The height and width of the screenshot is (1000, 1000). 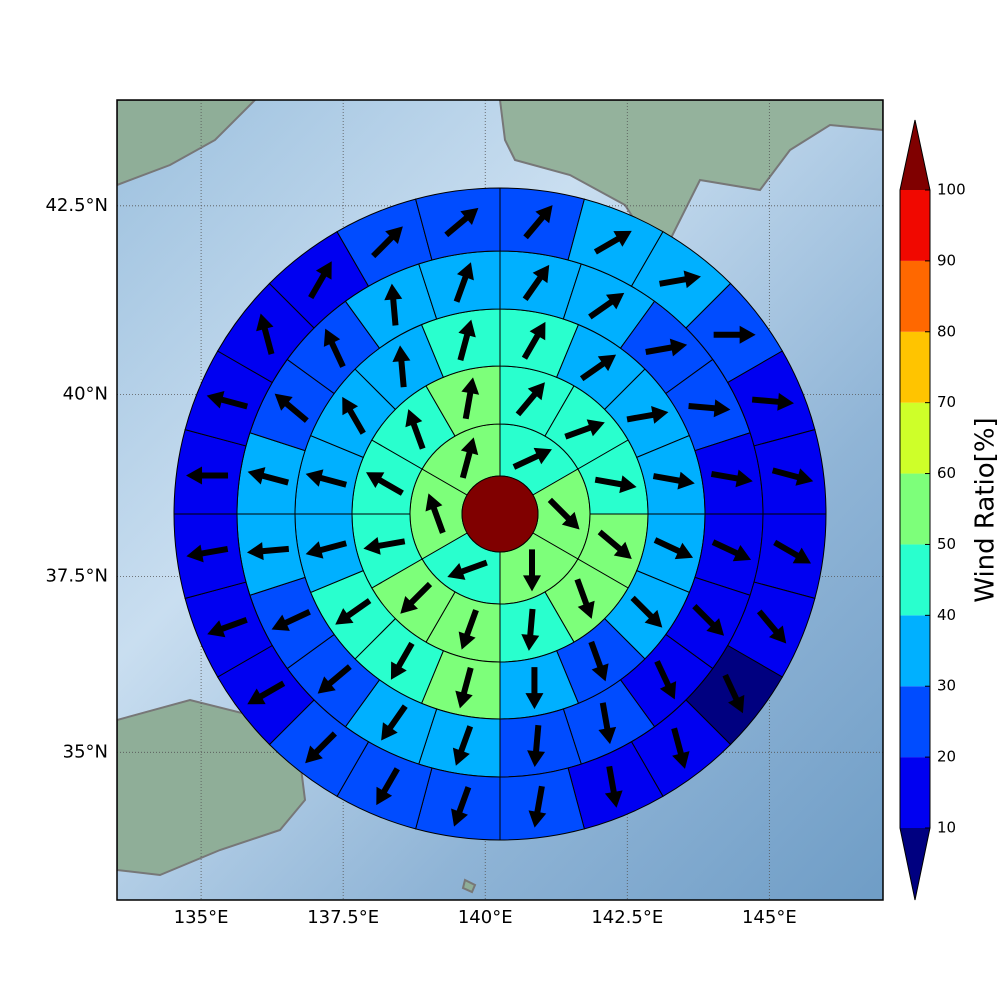 What do you see at coordinates (932, 510) in the screenshot?
I see `colorbar: 10 20 30 40 50 60 70 80 90 100` at bounding box center [932, 510].